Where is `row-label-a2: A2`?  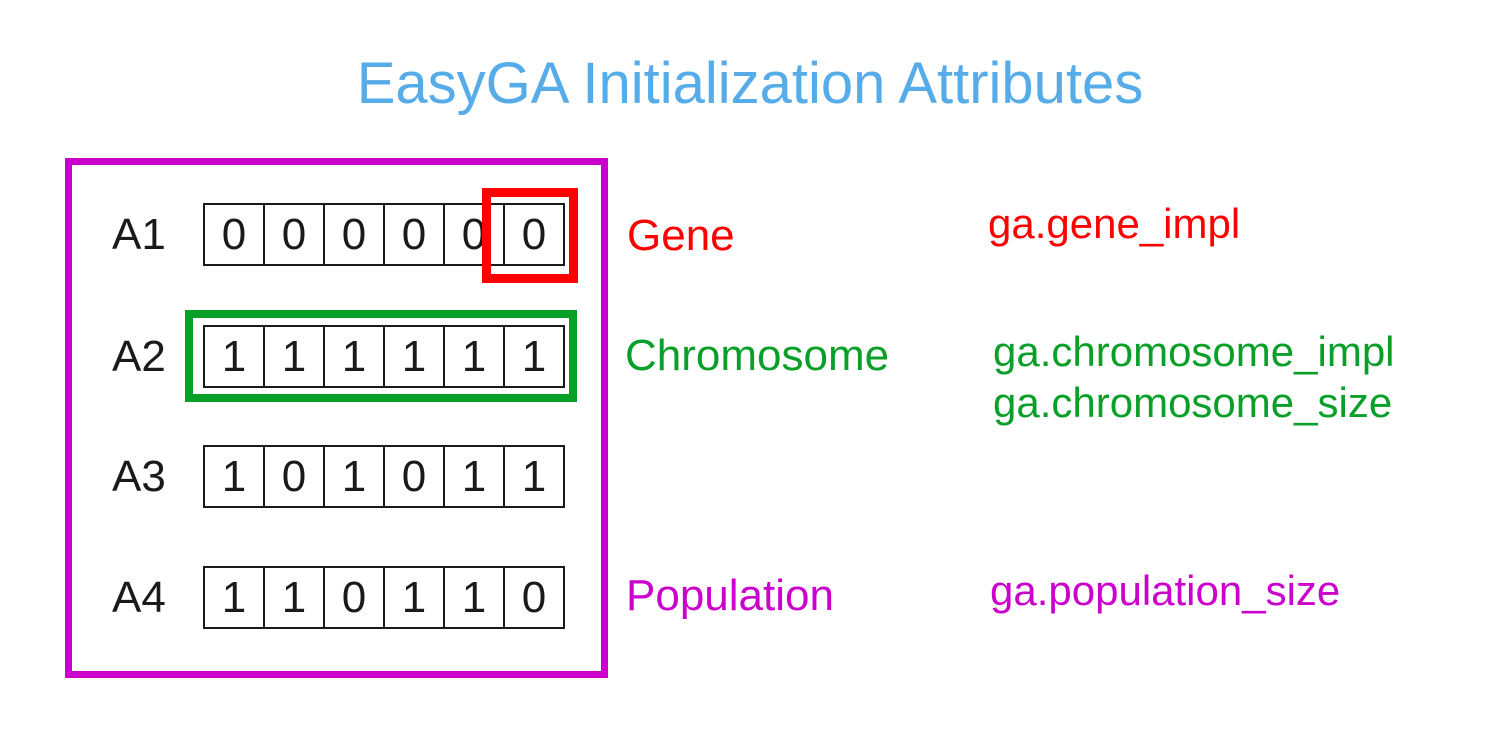 row-label-a2: A2 is located at coordinates (139, 356).